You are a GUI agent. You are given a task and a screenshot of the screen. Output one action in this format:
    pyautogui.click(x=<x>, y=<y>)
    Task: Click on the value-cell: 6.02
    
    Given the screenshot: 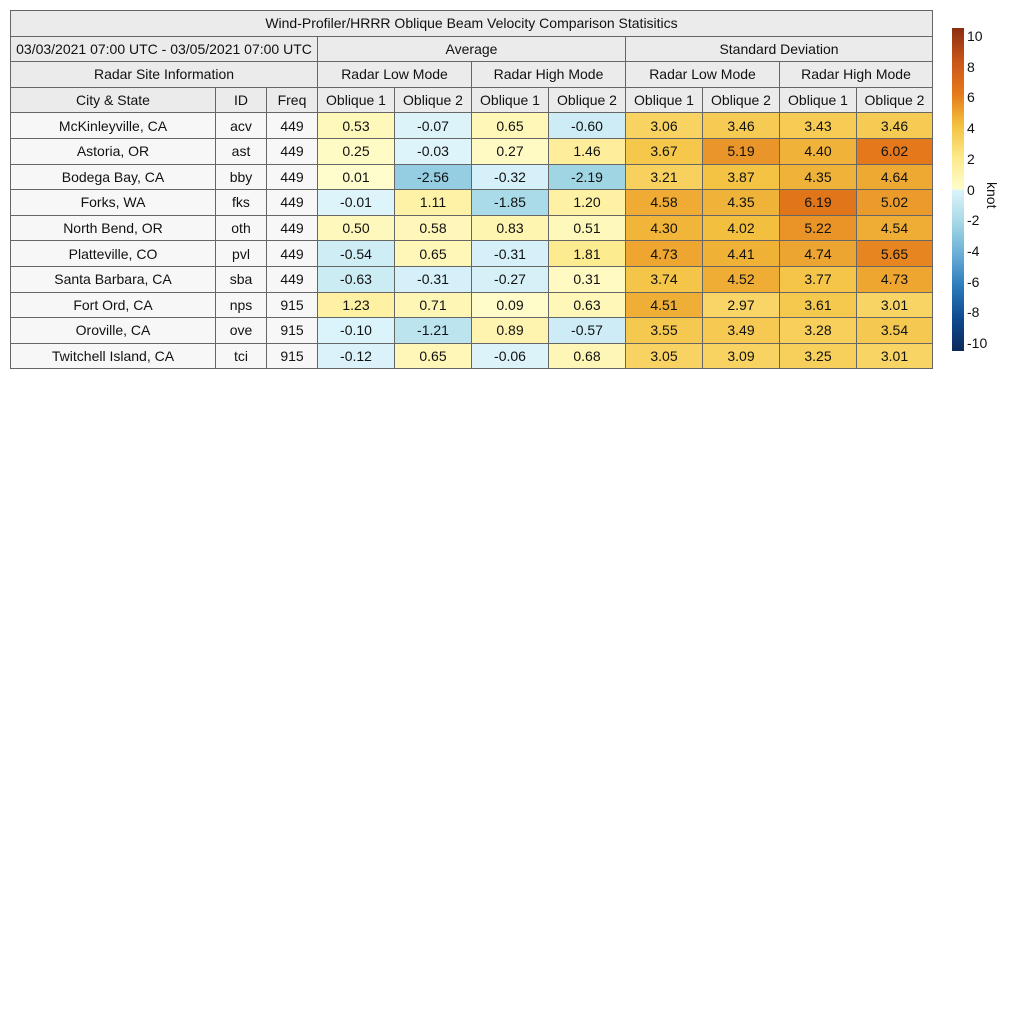 What is the action you would take?
    pyautogui.click(x=894, y=151)
    